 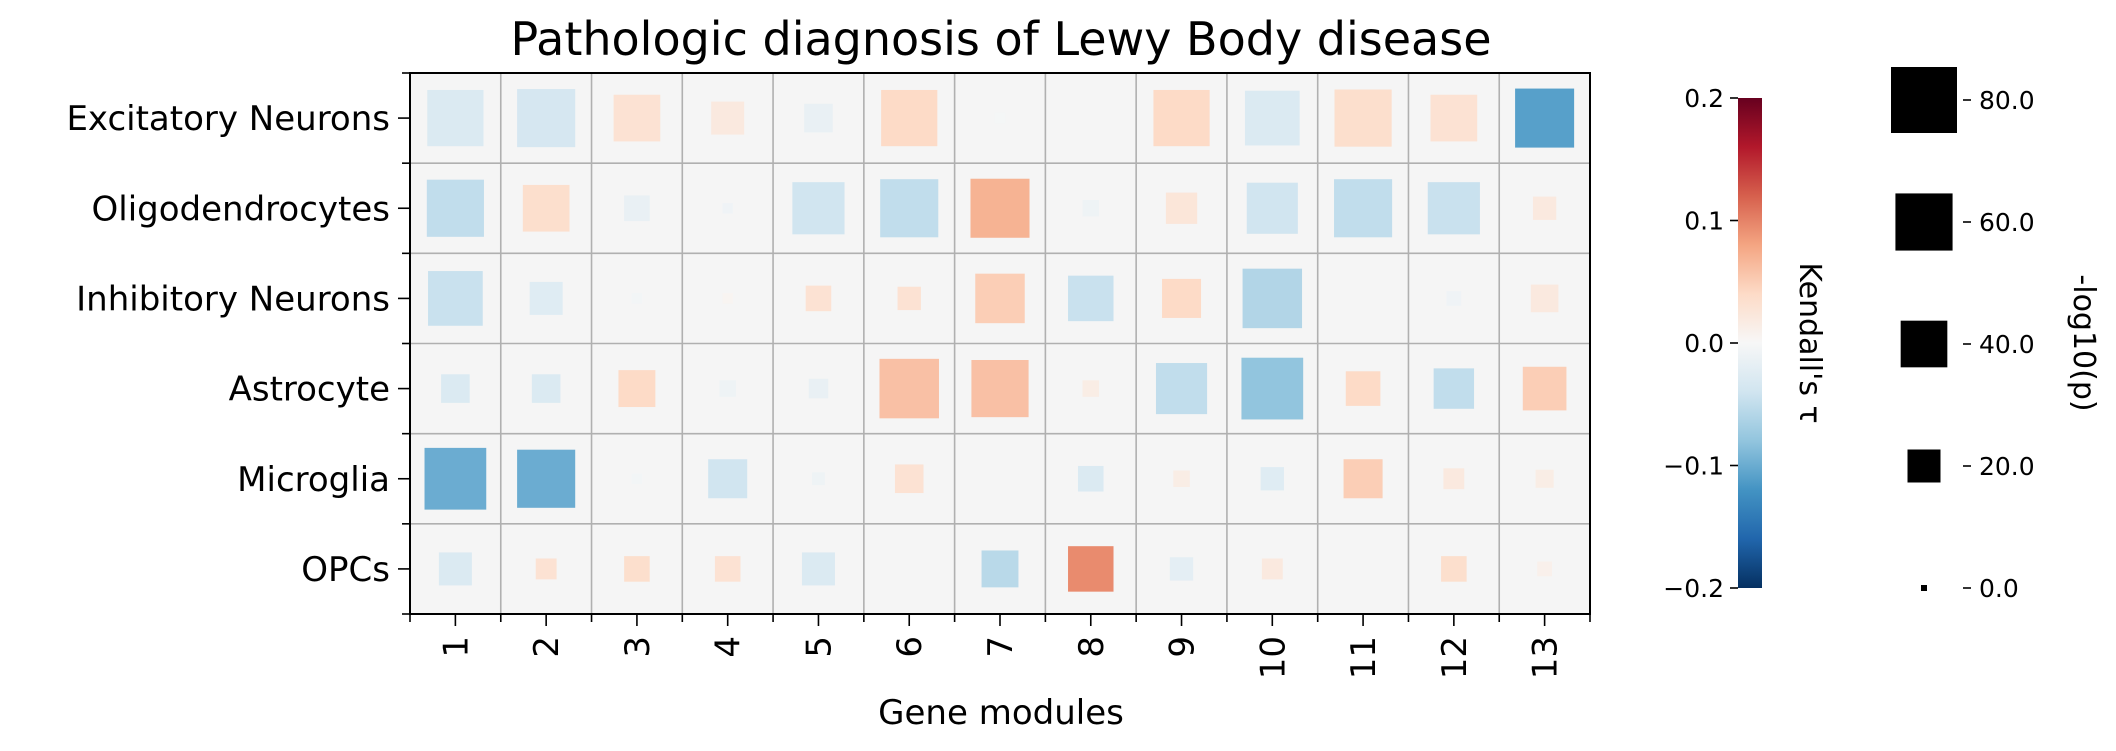 I want to click on size-legend-label-value: 0.0, so click(x=1999, y=588).